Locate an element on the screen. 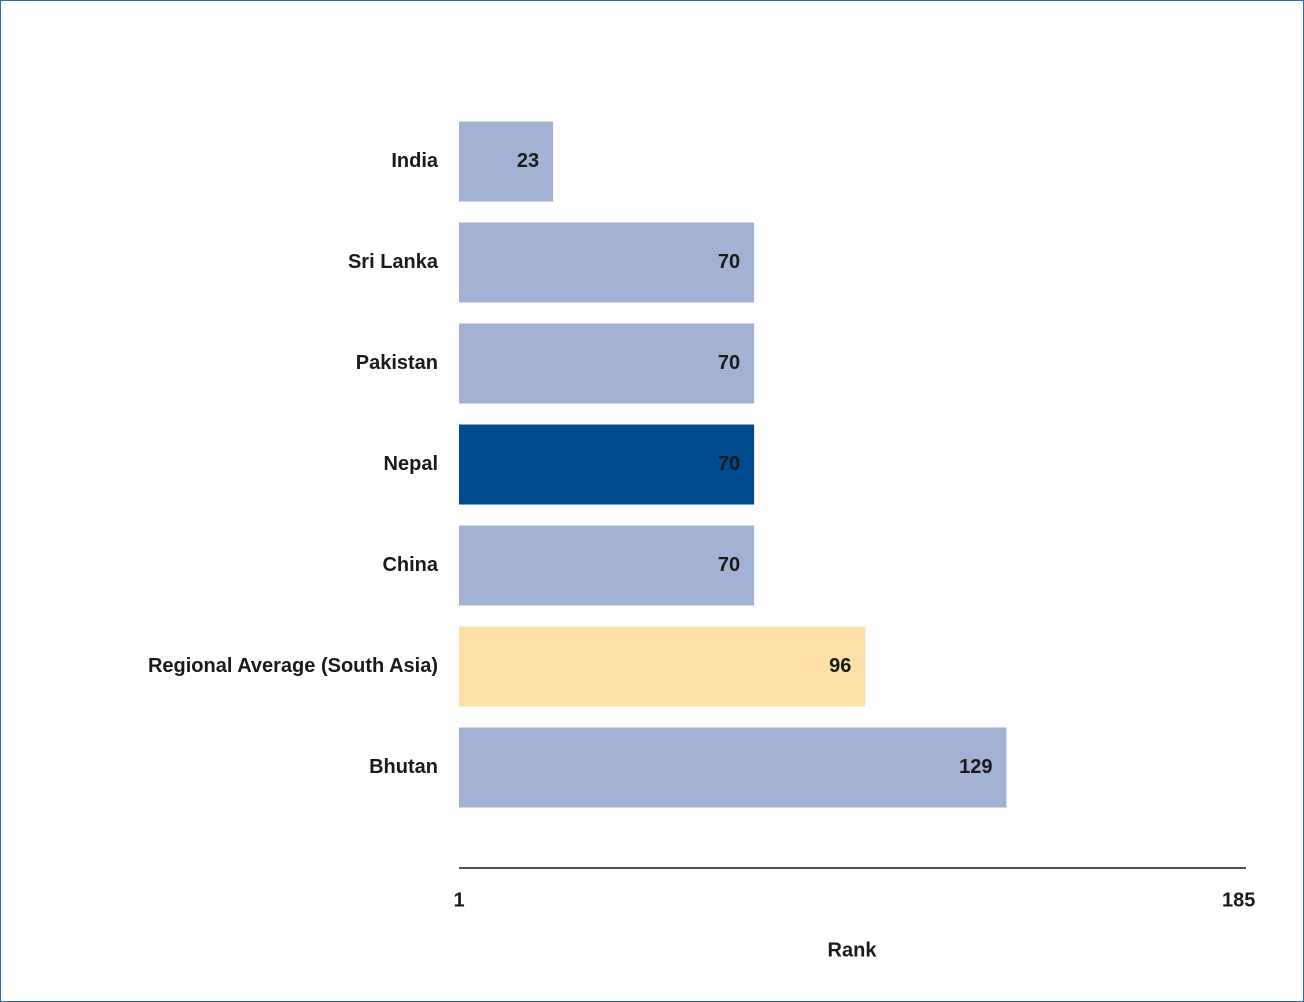 The image size is (1304, 1002). category-label: Regional Average (South Asia) is located at coordinates (293, 666).